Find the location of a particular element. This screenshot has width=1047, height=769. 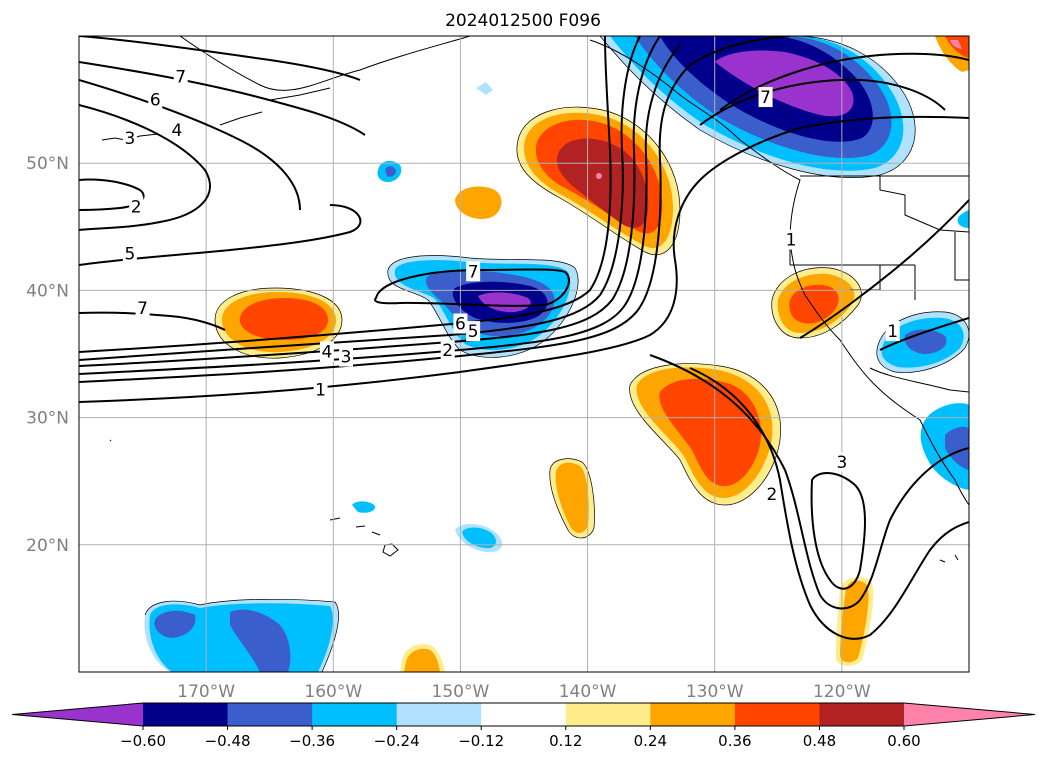

contour-3-north is located at coordinates (145, 167).